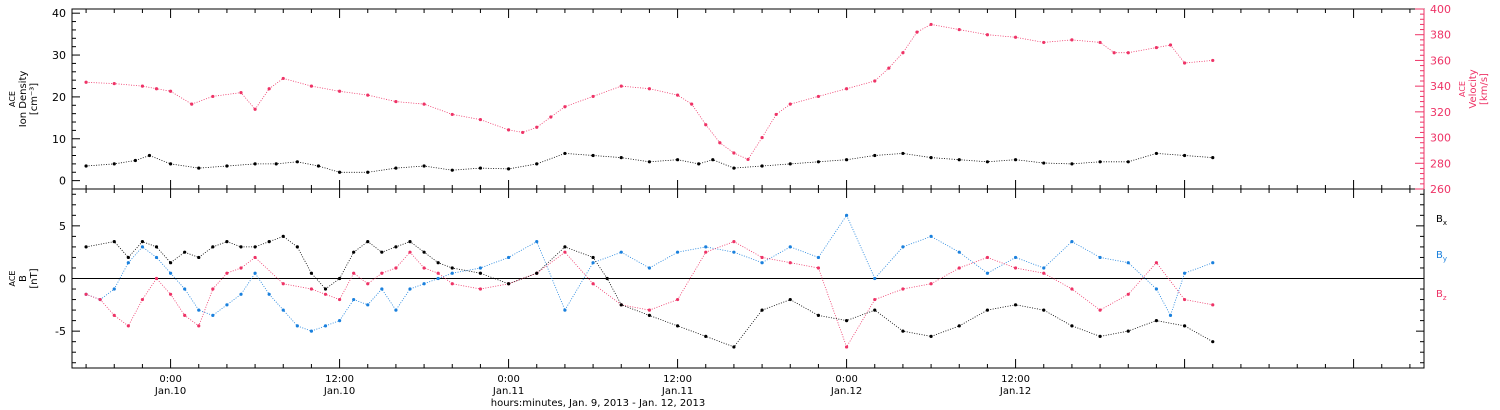 The height and width of the screenshot is (410, 1500). What do you see at coordinates (1440, 86) in the screenshot?
I see `velocity-tick-label: 340` at bounding box center [1440, 86].